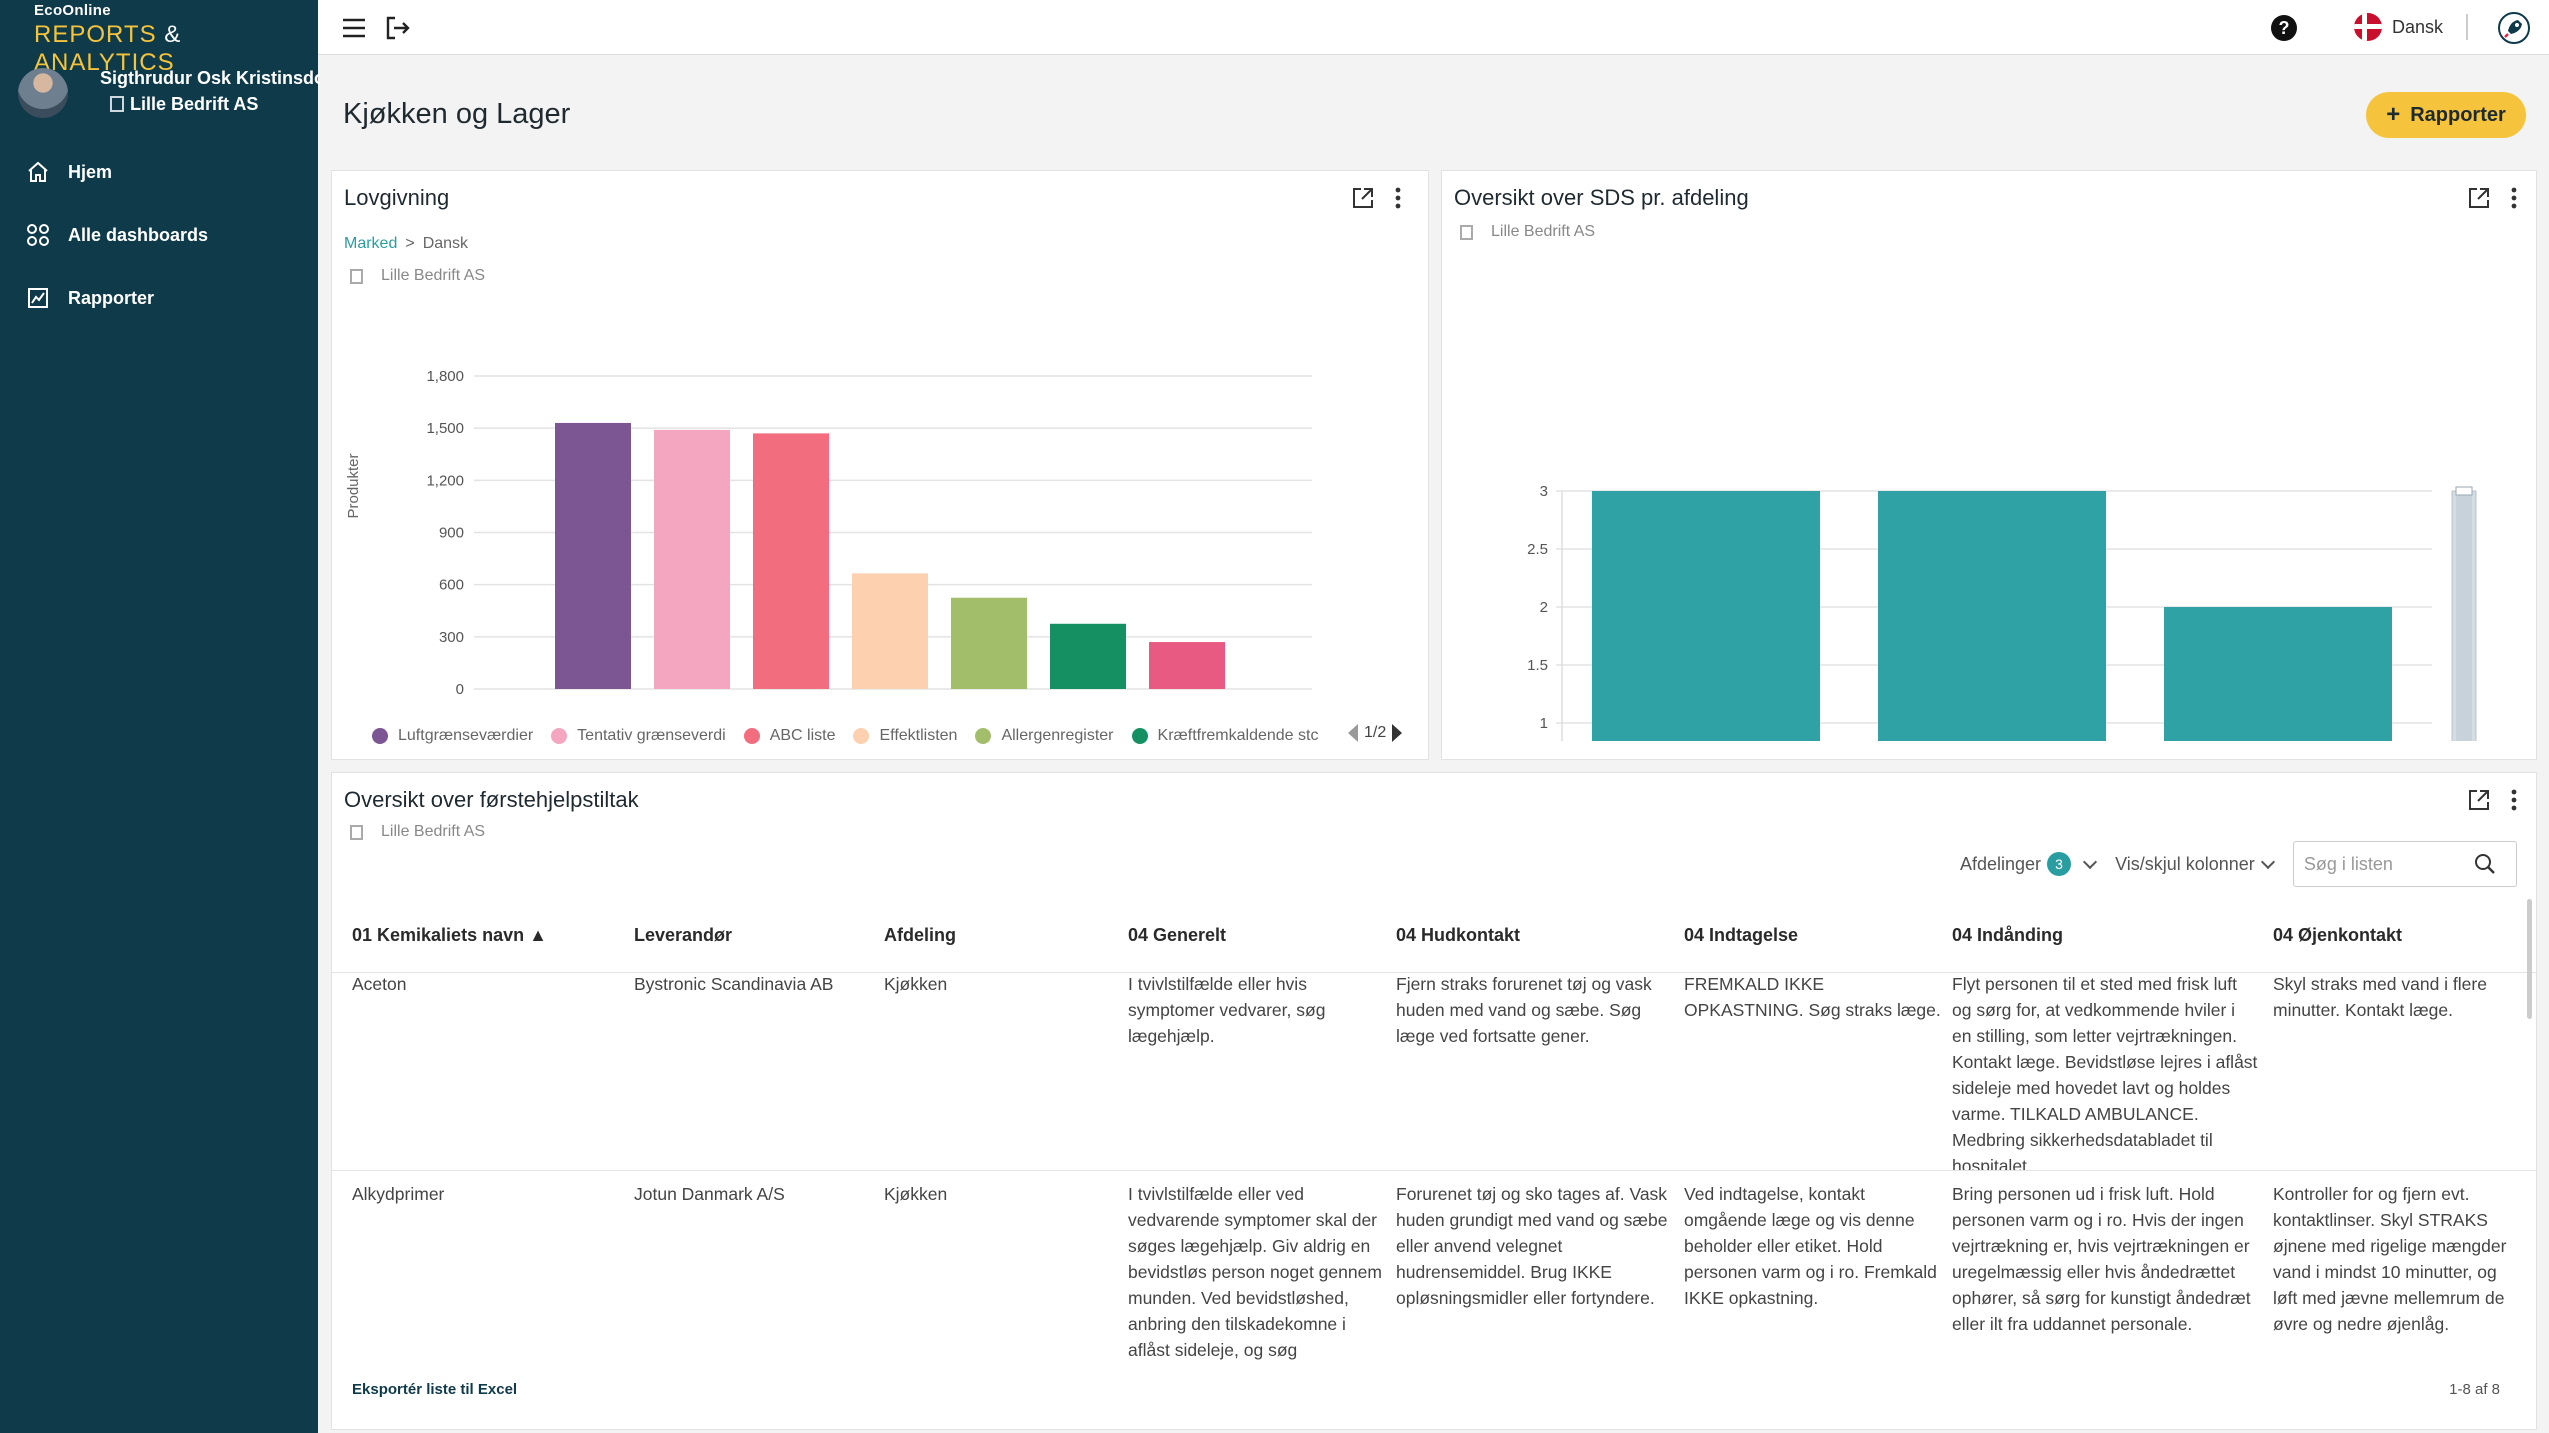 The height and width of the screenshot is (1433, 2549). What do you see at coordinates (1375, 733) in the screenshot?
I see `legend-pager: 1/2` at bounding box center [1375, 733].